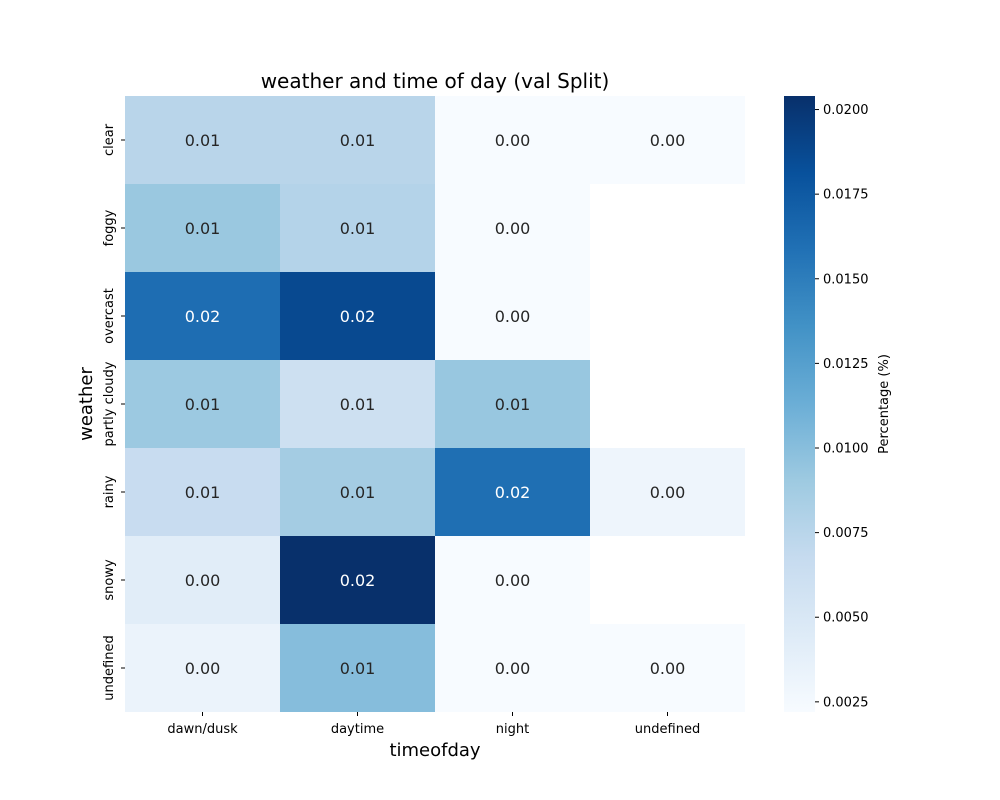 This screenshot has width=1000, height=800. What do you see at coordinates (86, 404) in the screenshot?
I see `y-axis-title: weather` at bounding box center [86, 404].